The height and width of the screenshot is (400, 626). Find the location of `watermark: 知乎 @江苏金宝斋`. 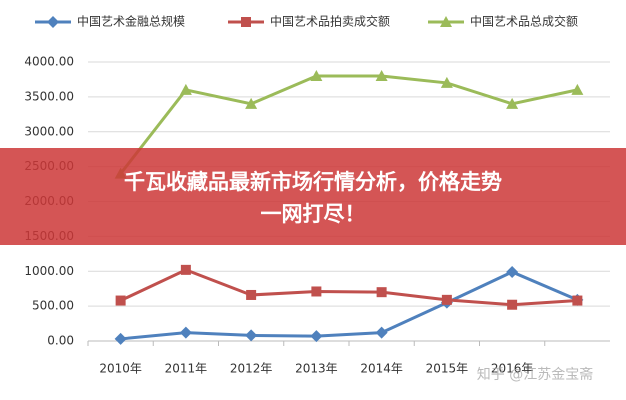

watermark: 知乎 @江苏金宝斋 is located at coordinates (535, 374).